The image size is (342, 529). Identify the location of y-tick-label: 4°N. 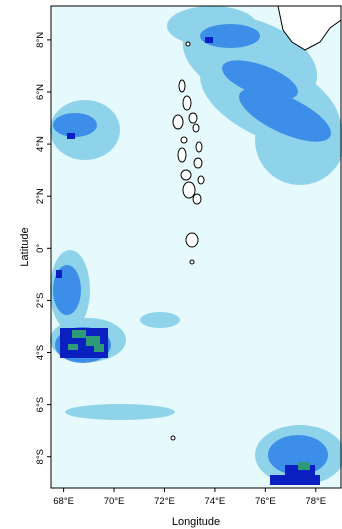
(40, 144).